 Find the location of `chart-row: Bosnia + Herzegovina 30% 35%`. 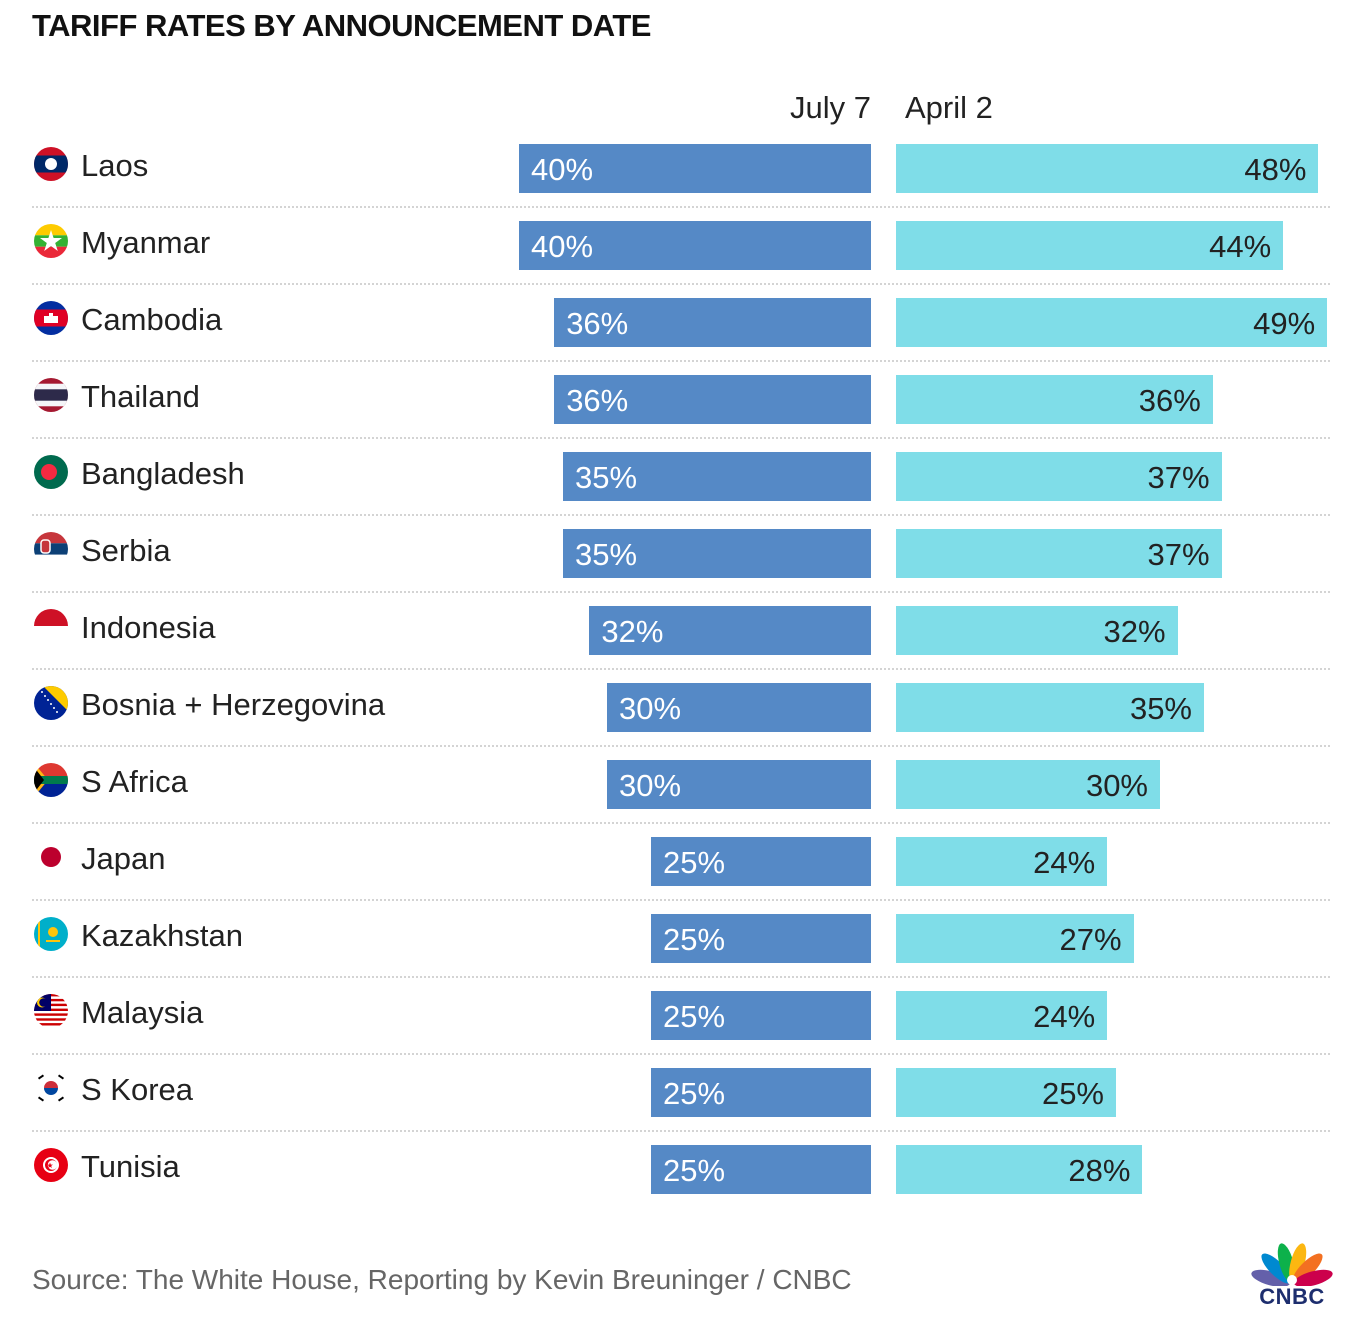

chart-row: Bosnia + Herzegovina 30% 35% is located at coordinates (682, 708).